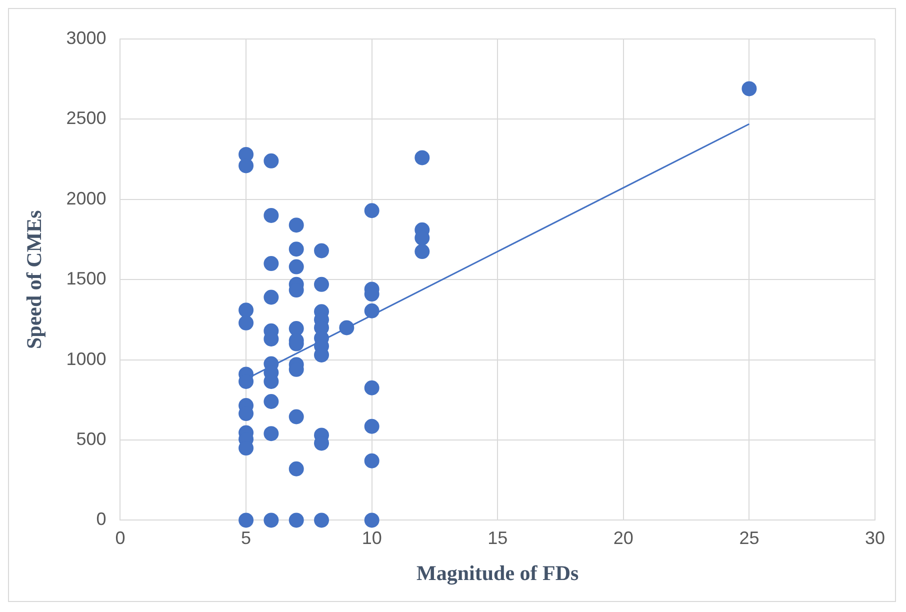 The width and height of the screenshot is (906, 612). I want to click on x-tick-label: 15, so click(498, 538).